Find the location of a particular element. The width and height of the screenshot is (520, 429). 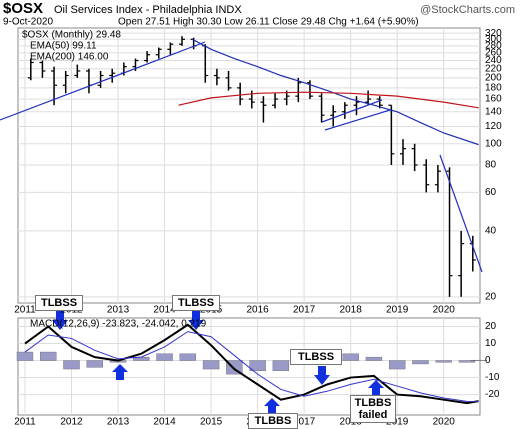

y-tick-label: 280 is located at coordinates (493, 45).